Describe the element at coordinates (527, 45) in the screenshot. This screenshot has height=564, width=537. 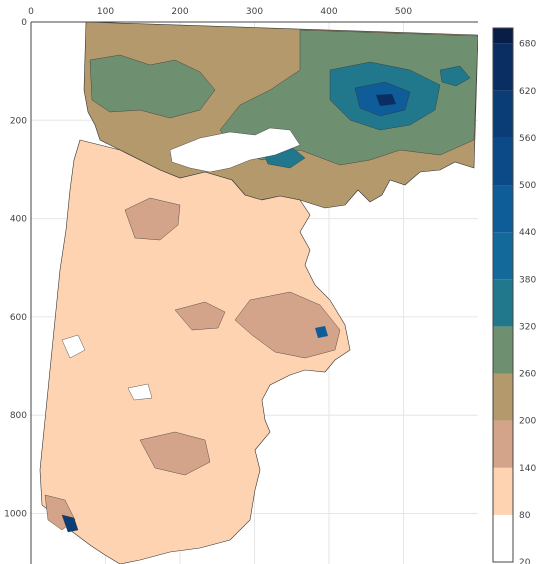
I see `colorbar-tick-label: 680` at that location.